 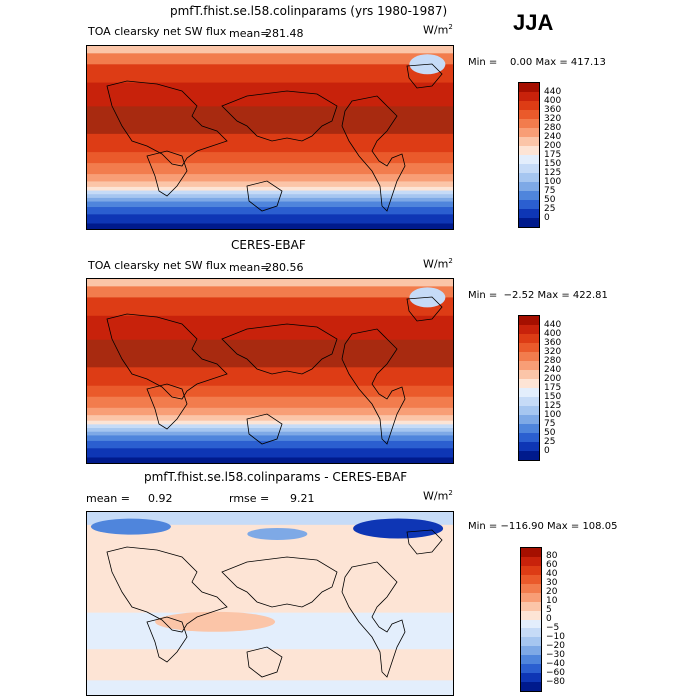 What do you see at coordinates (552, 565) in the screenshot?
I see `colorbar-tick-label: 60` at bounding box center [552, 565].